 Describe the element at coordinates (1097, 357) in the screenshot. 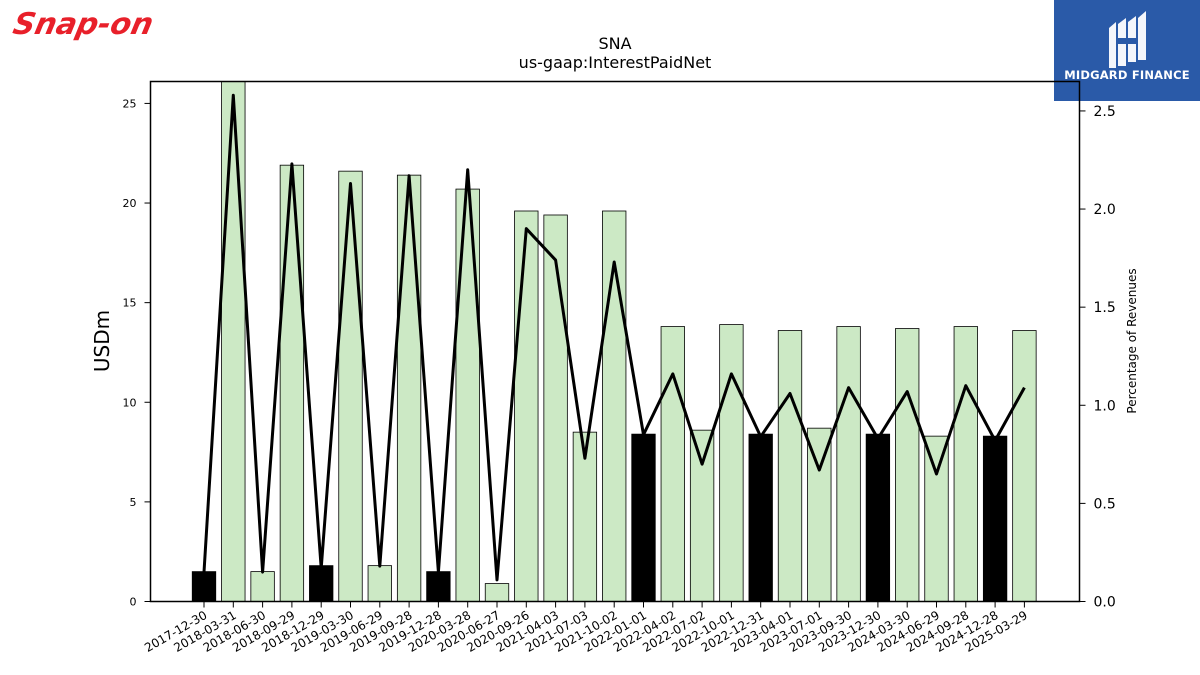

I see `y2-axis-ticks: 0.0 0.5 1.0 1.5 2.0 2.5` at that location.